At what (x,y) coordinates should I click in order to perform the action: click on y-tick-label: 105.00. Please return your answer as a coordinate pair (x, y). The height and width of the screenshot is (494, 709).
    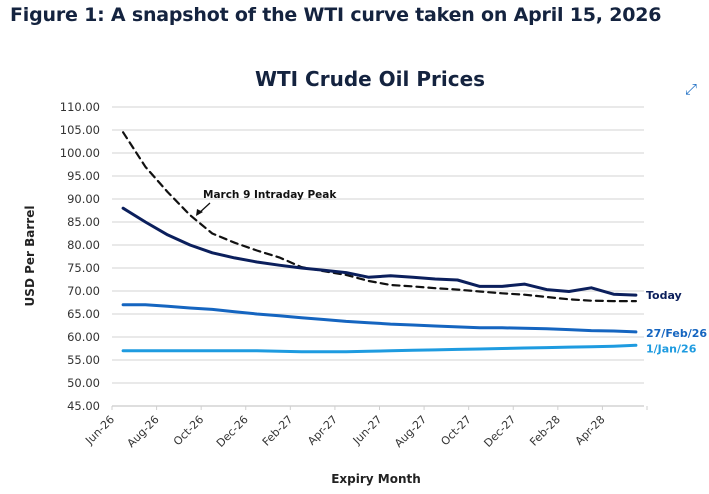
    Looking at the image, I should click on (80, 130).